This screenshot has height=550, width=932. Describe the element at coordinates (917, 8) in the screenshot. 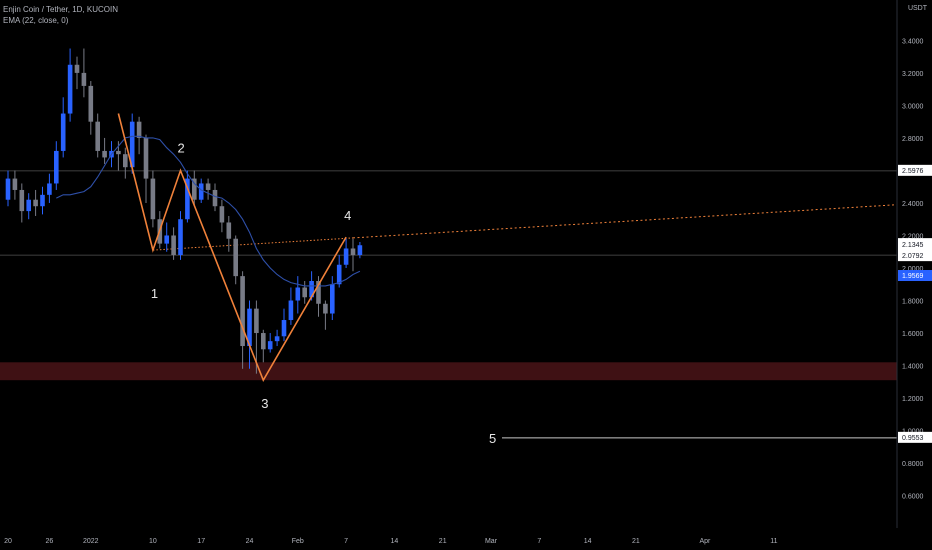

I see `currency-label: USDT` at that location.